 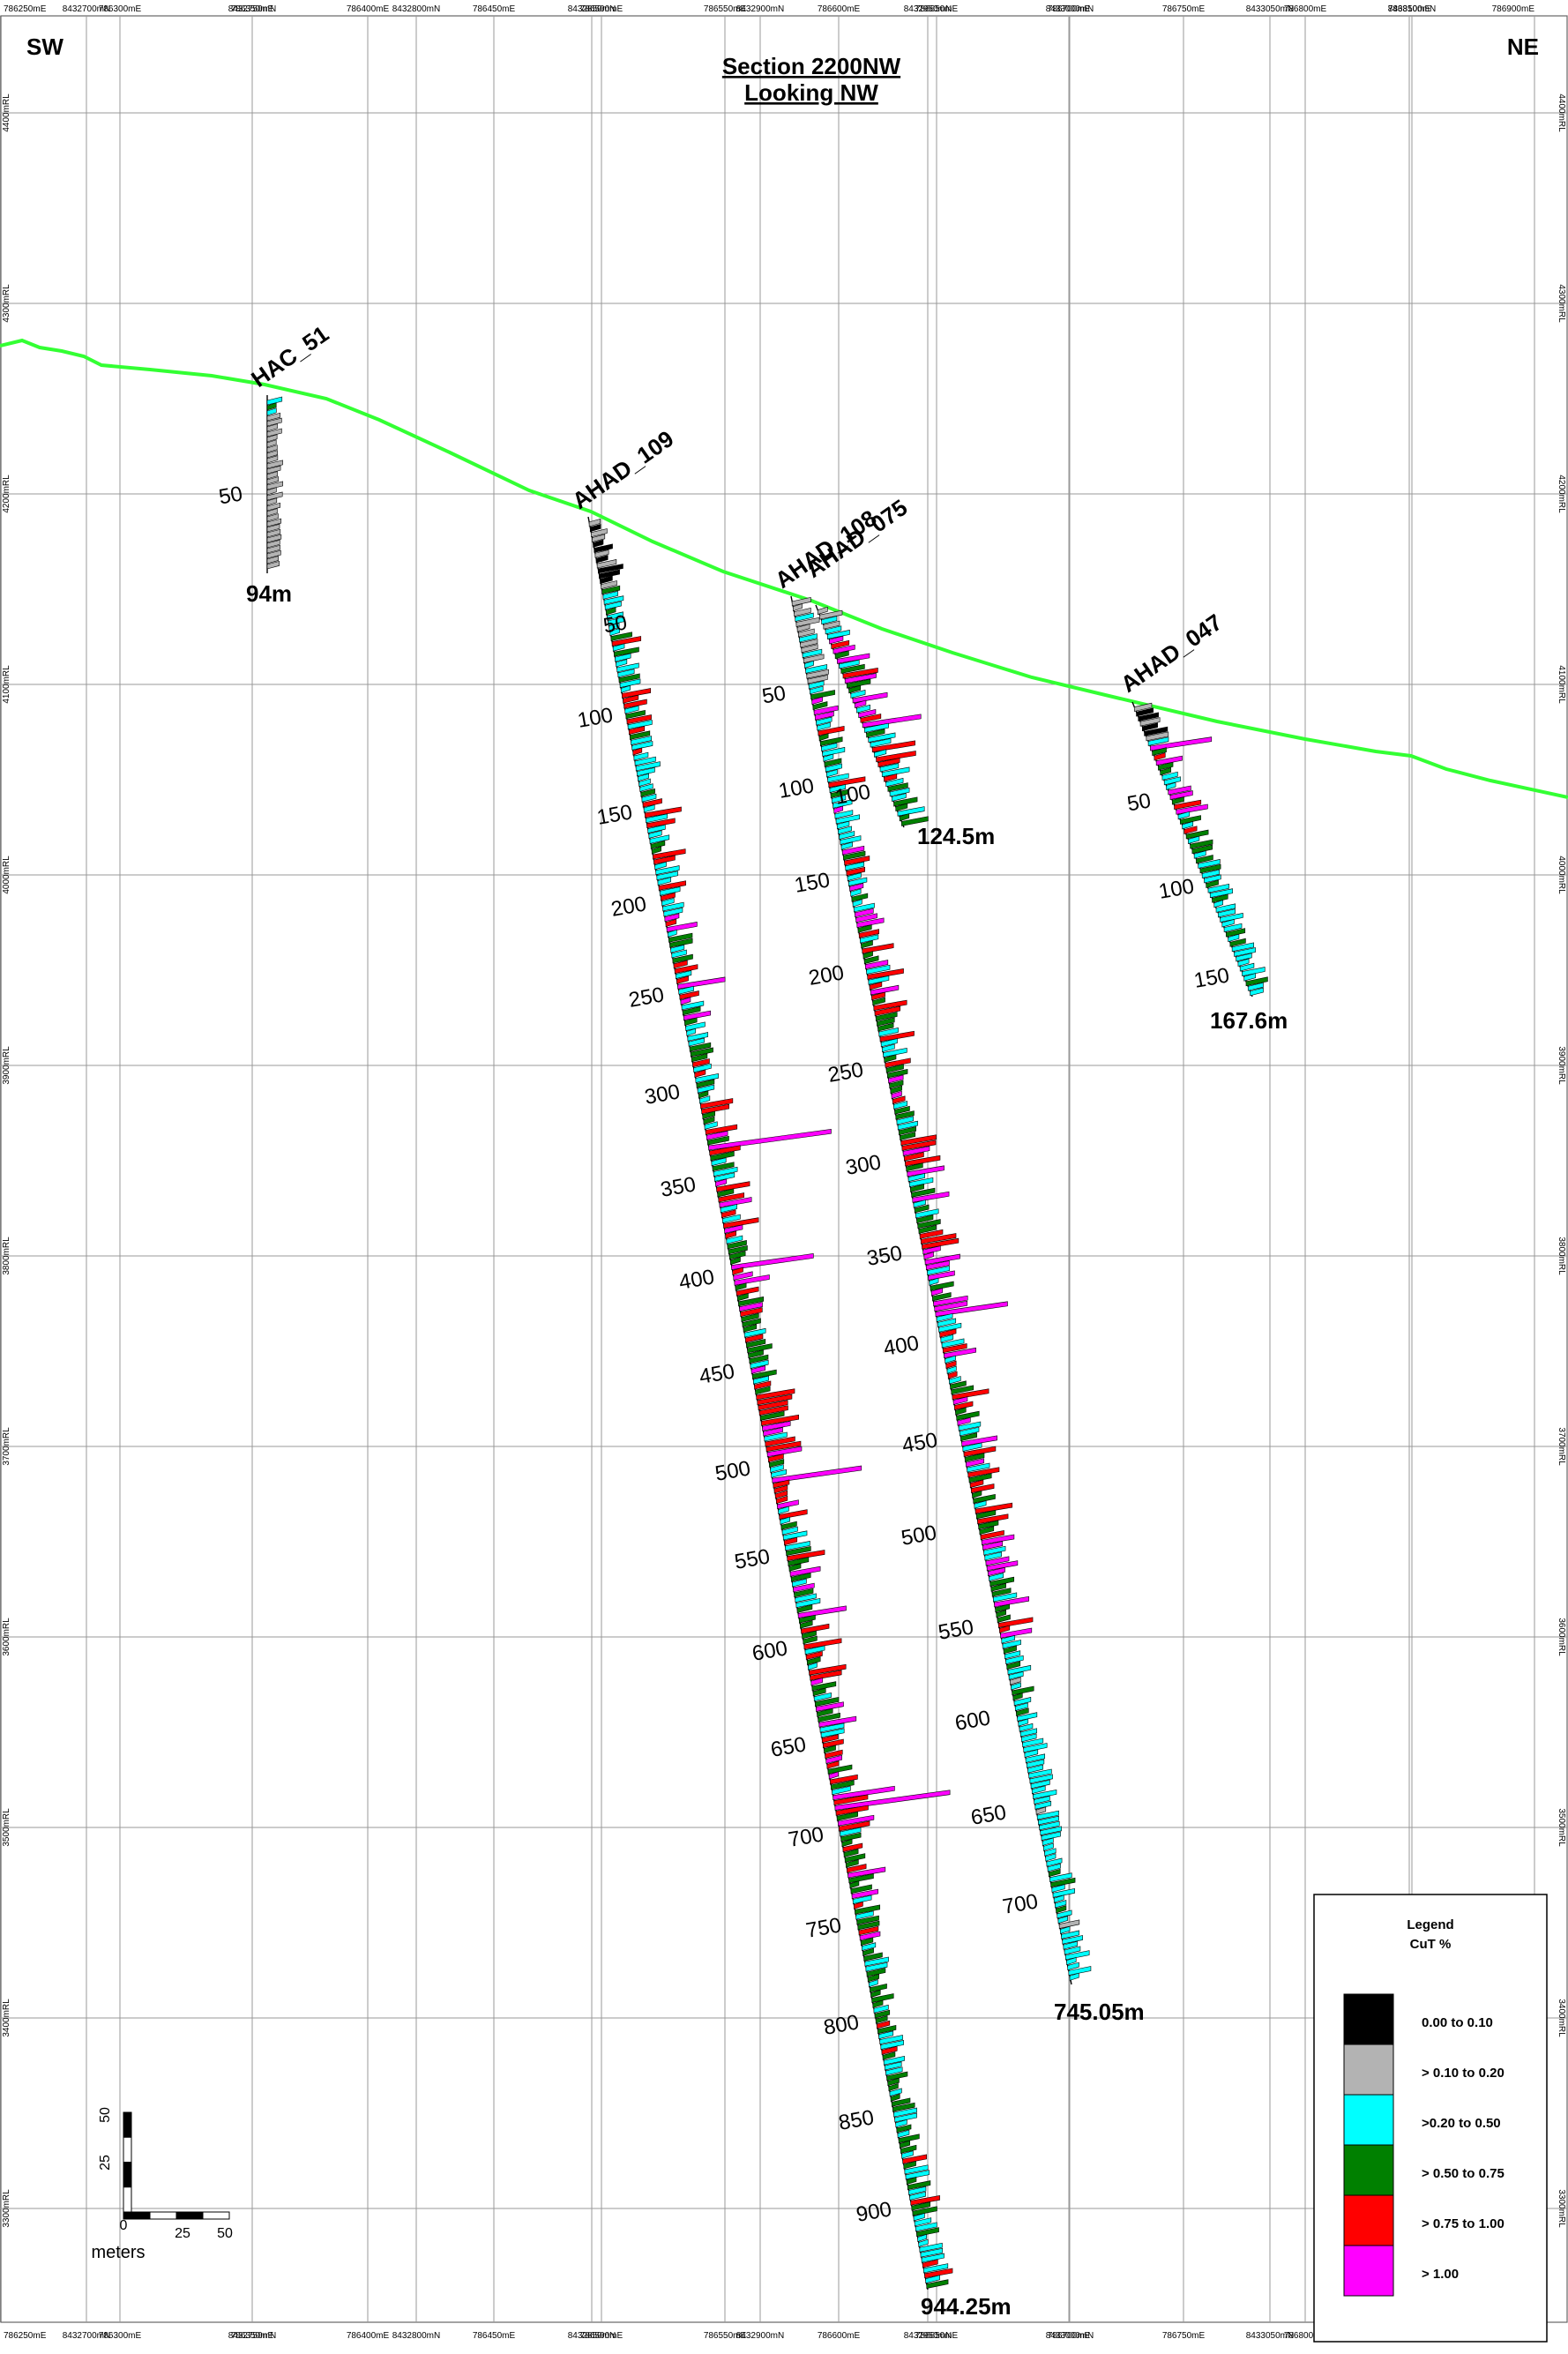 I want to click on left-axis-label: 3600mRL, so click(x=6, y=1637).